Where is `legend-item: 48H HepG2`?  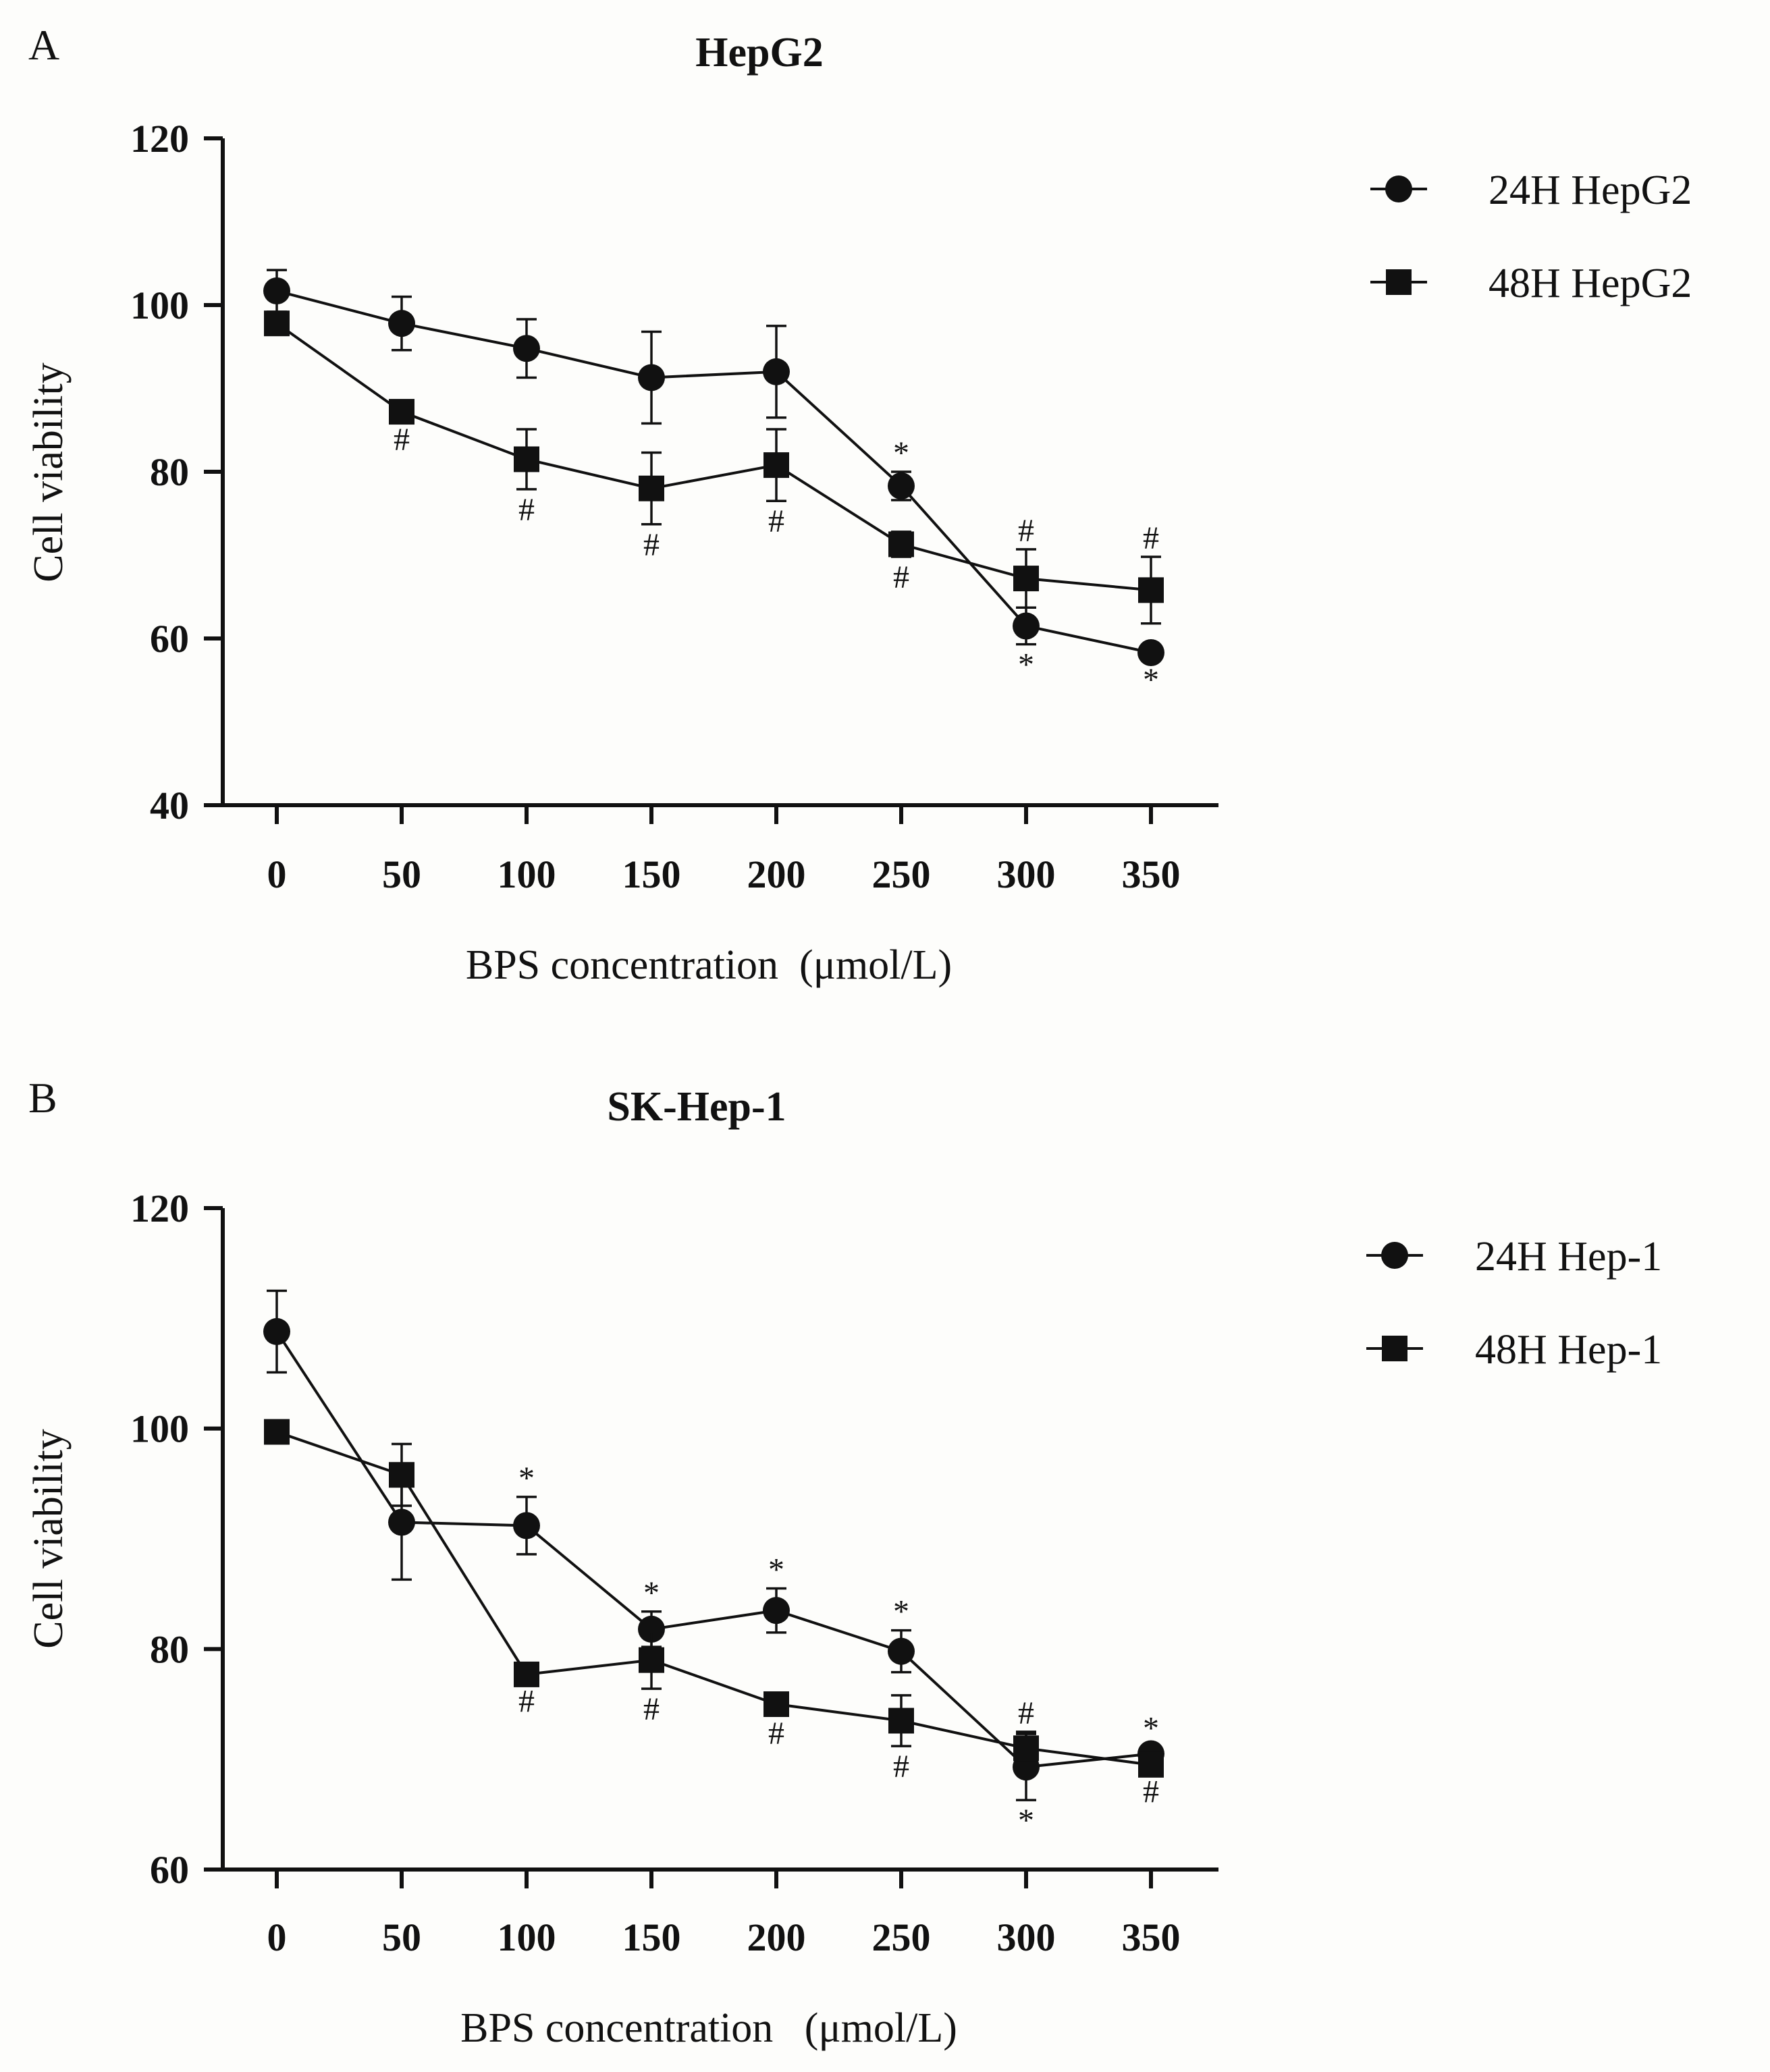
legend-item: 48H HepG2 is located at coordinates (1531, 283).